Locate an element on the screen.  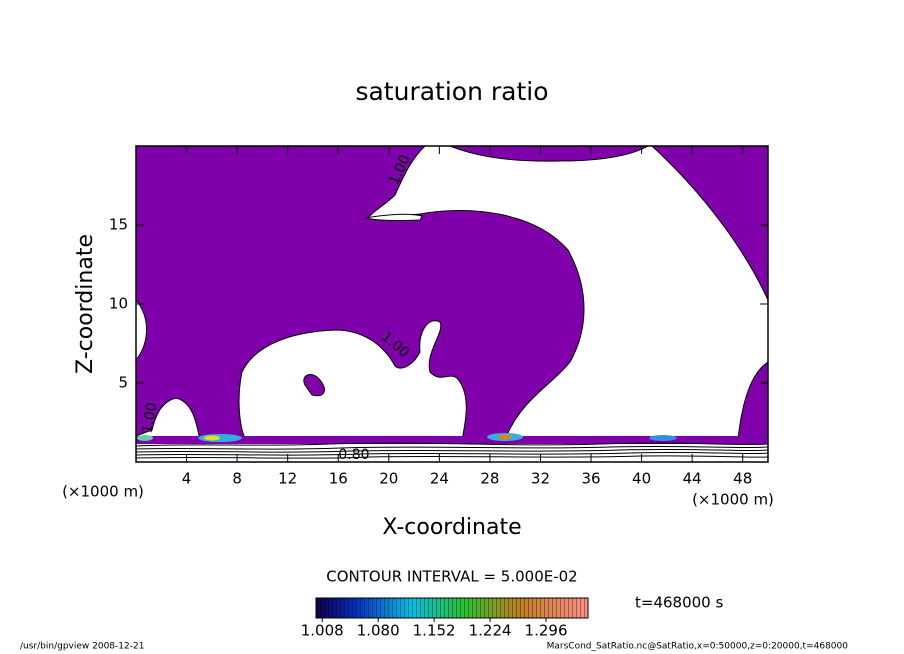
x-tick-label: 48 is located at coordinates (742, 479).